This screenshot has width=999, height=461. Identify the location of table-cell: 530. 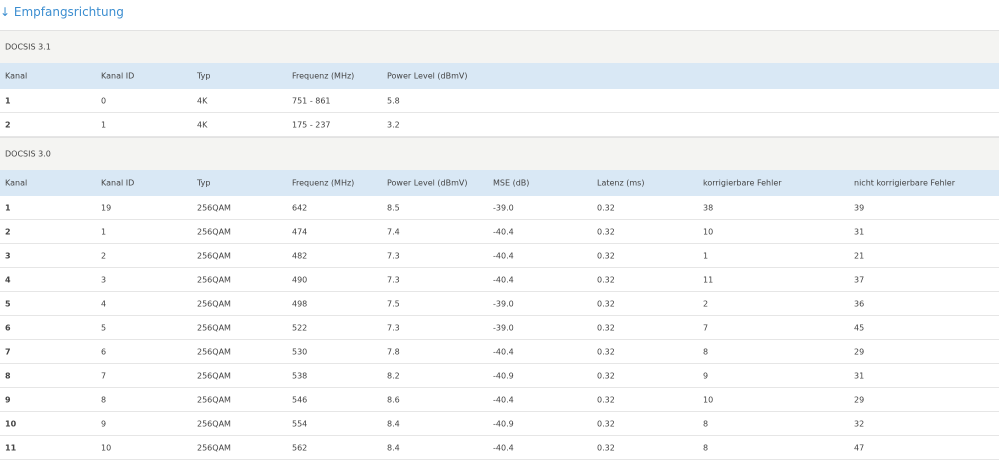
(300, 351).